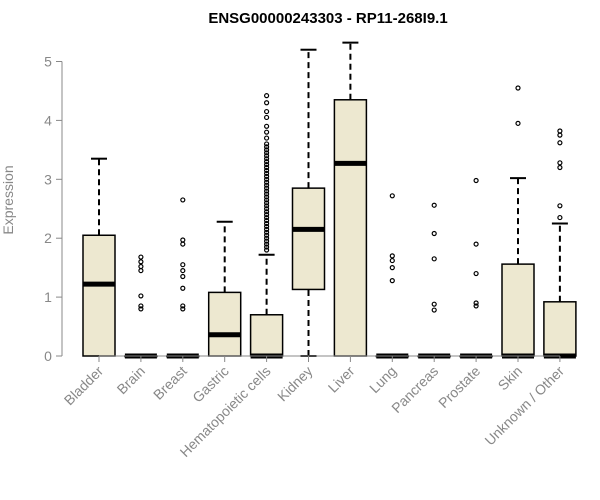  What do you see at coordinates (48, 62) in the screenshot?
I see `y-tick-label: 5` at bounding box center [48, 62].